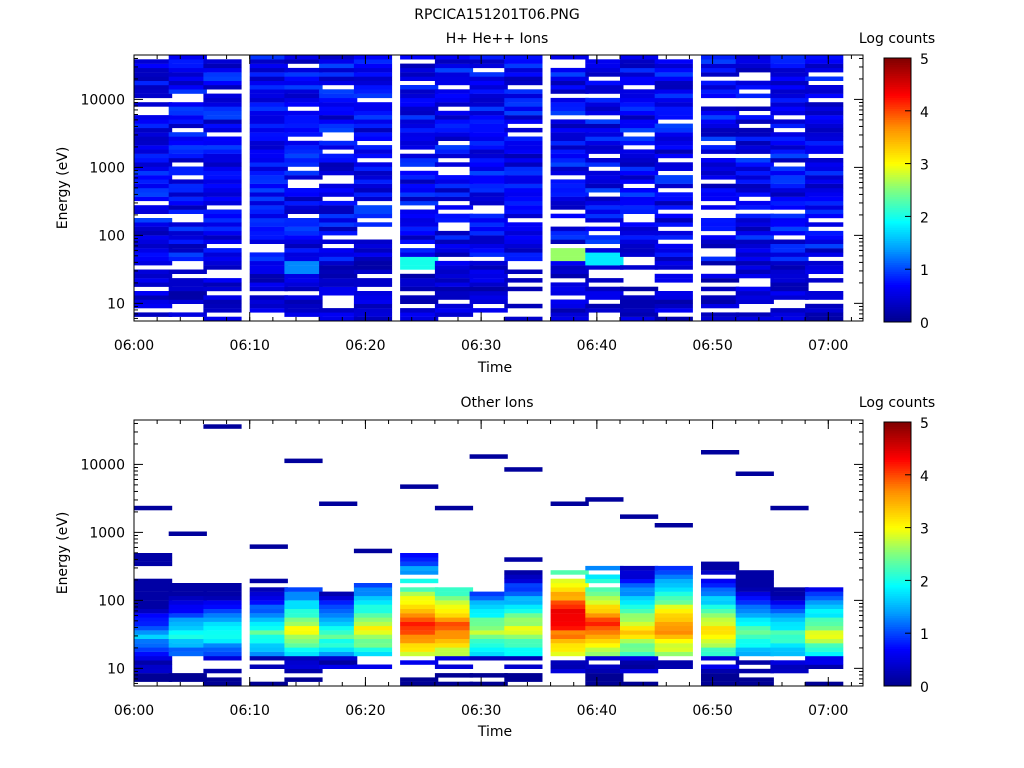  Describe the element at coordinates (924, 530) in the screenshot. I see `colorbar-tick-label: 3` at that location.